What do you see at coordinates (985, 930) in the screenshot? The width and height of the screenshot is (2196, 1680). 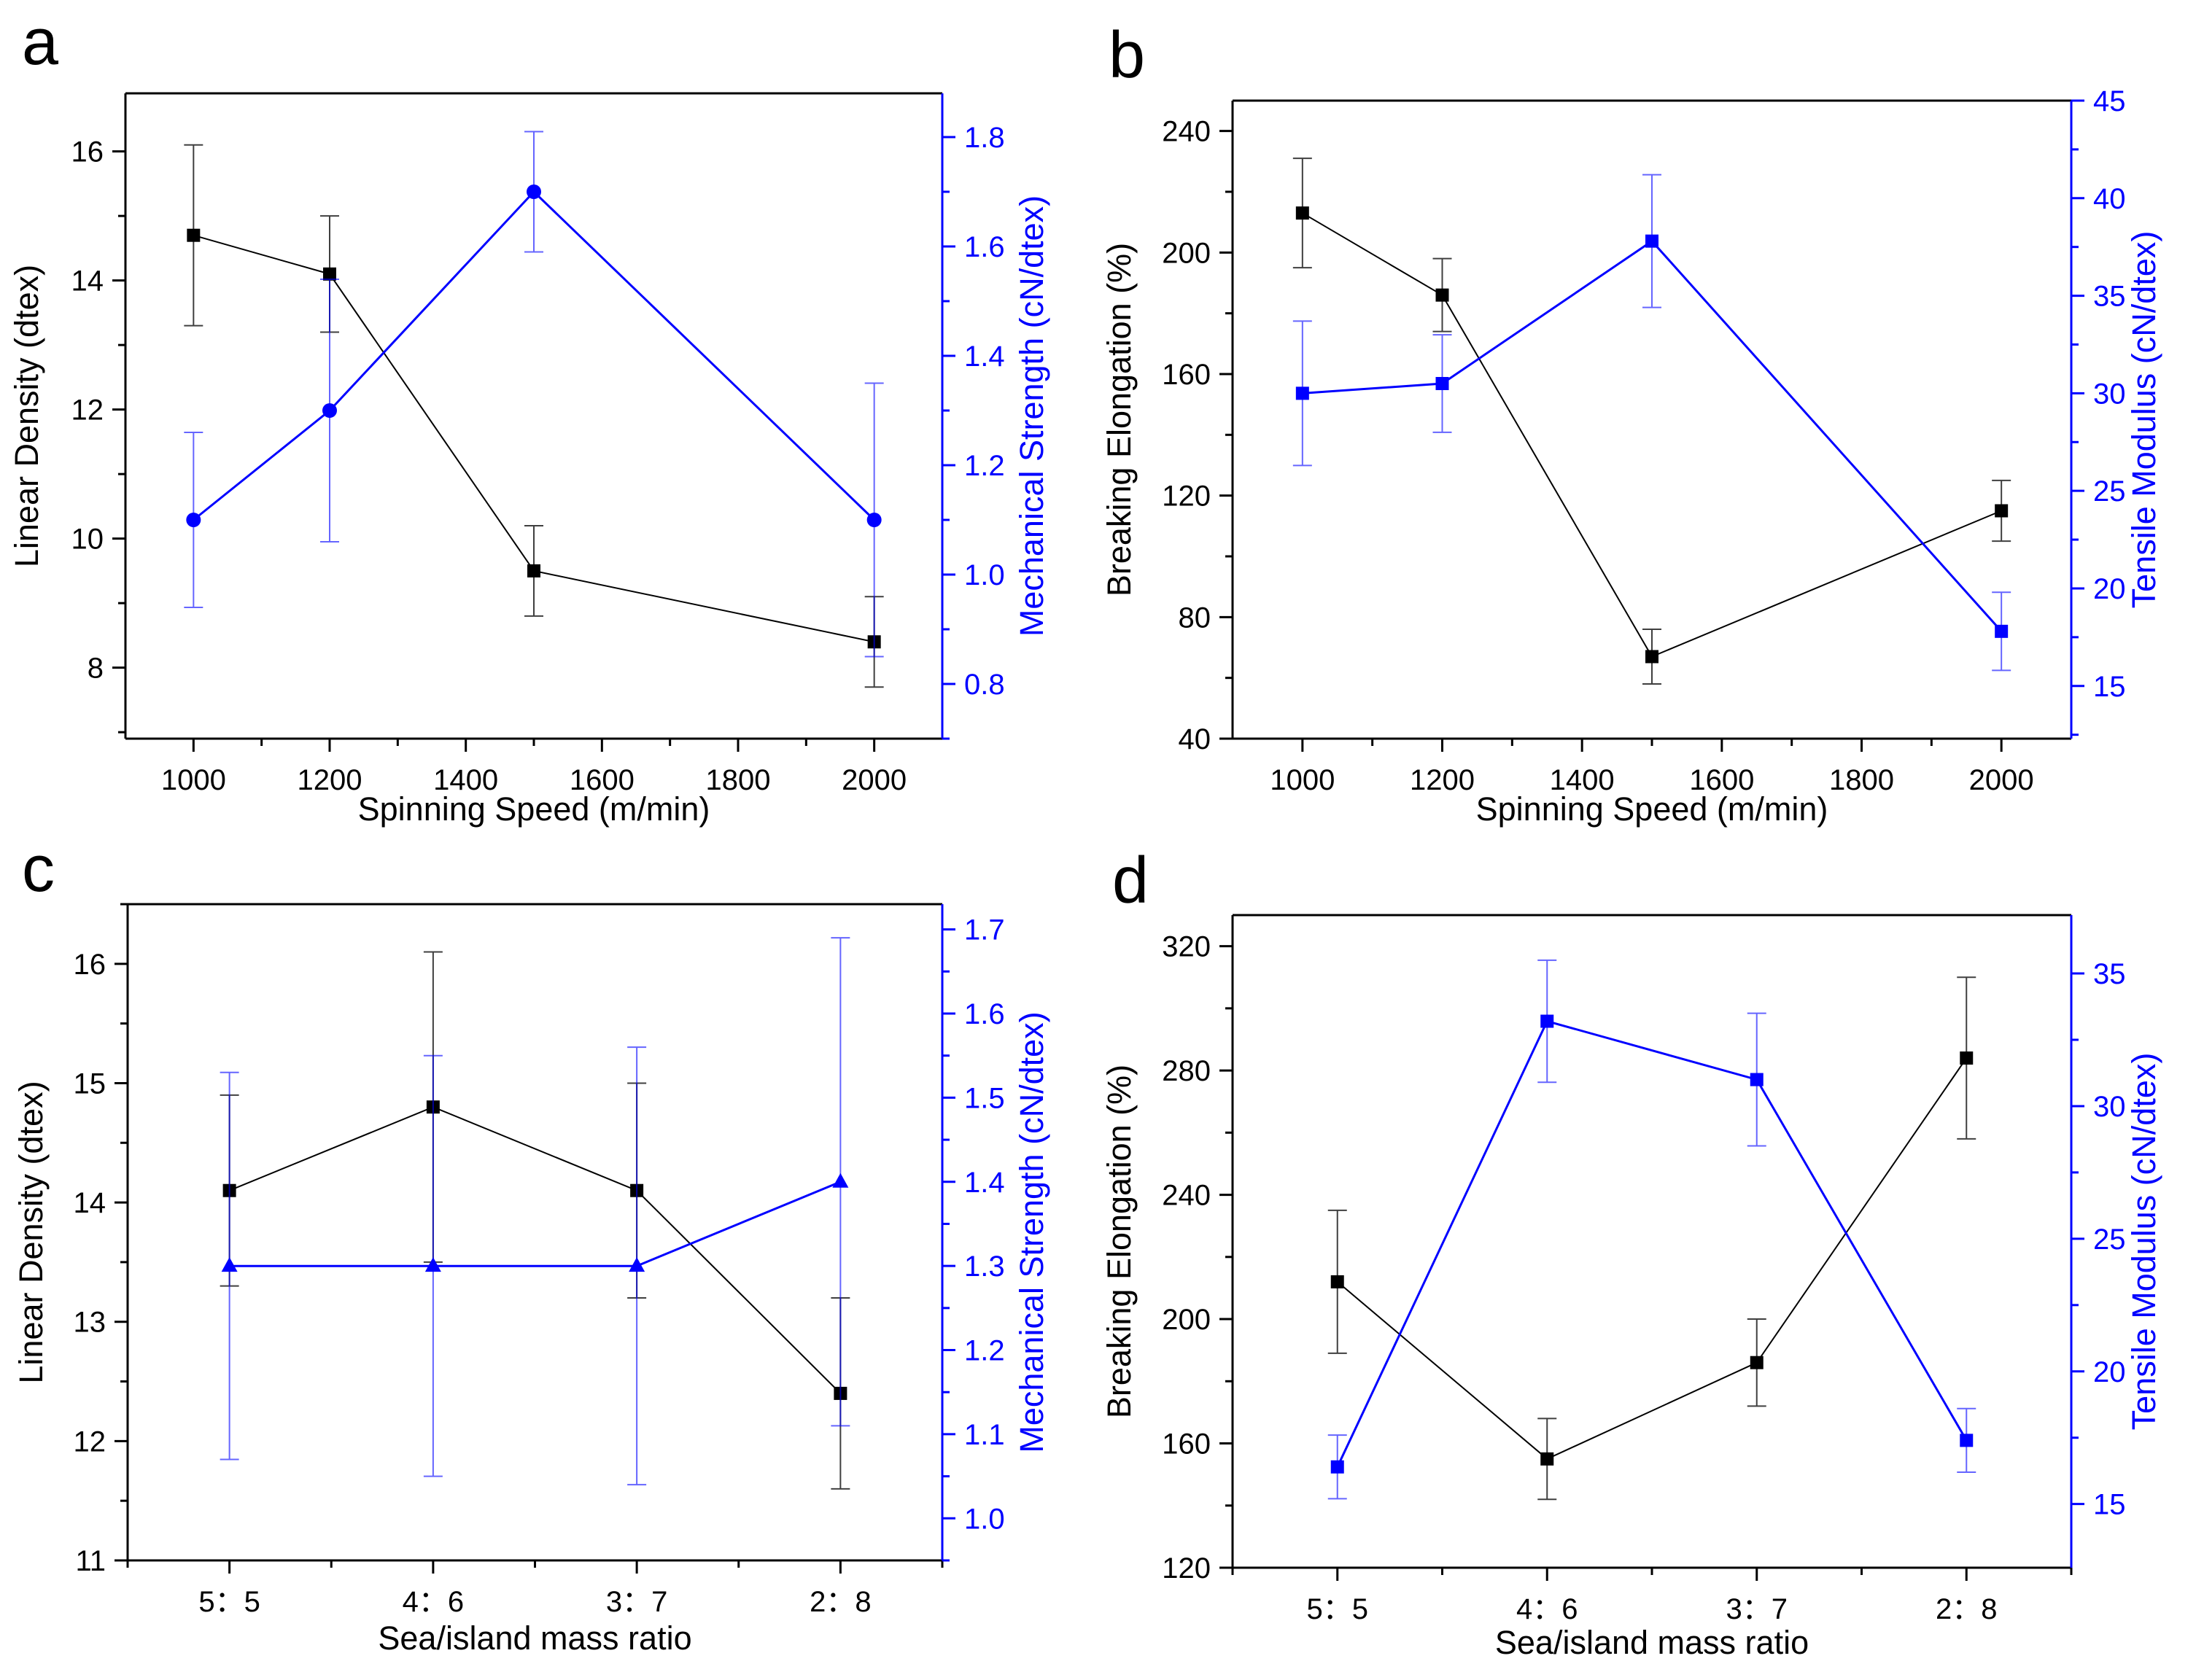 I see `right-y-tick-label: 1.7` at bounding box center [985, 930].